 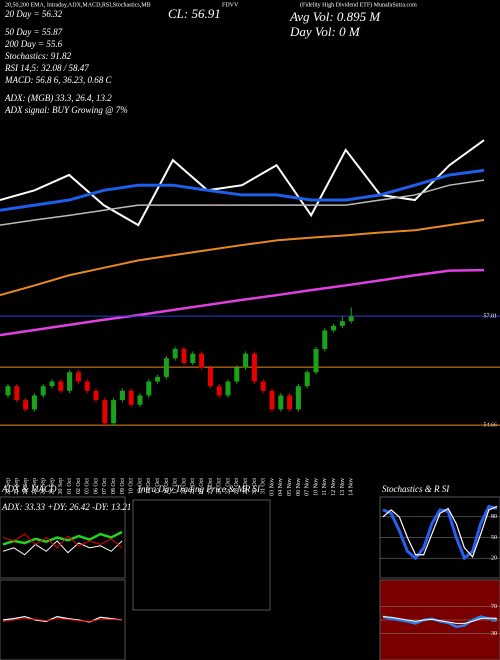 What do you see at coordinates (61, 486) in the screenshot?
I see `x-tick-label: 30 Sep` at bounding box center [61, 486].